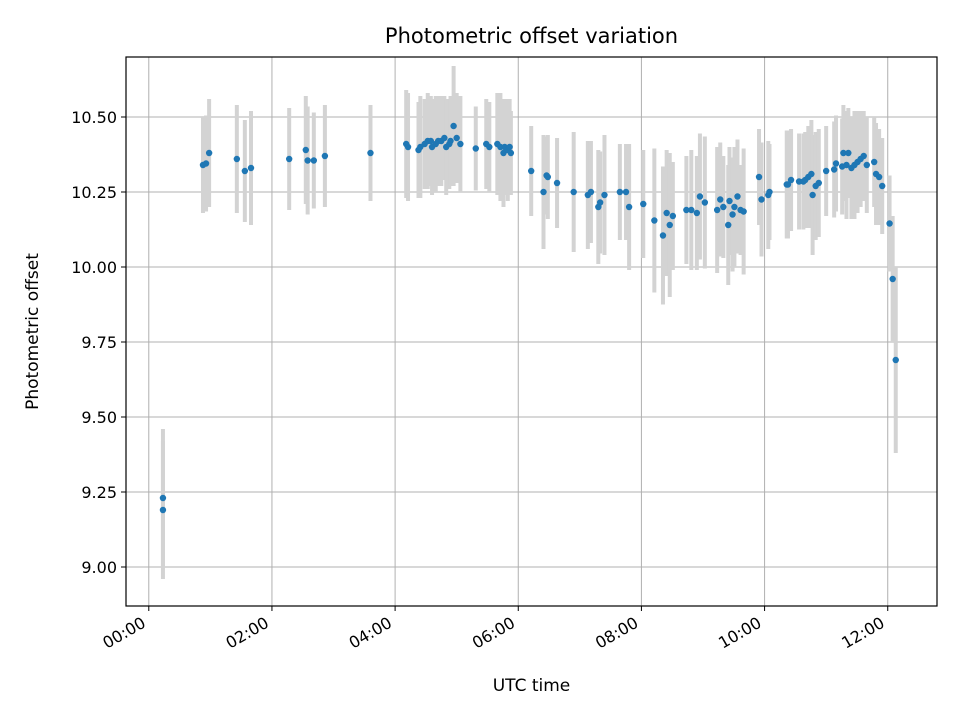 The height and width of the screenshot is (720, 960). I want to click on x-axis-label: UTC time, so click(532, 686).